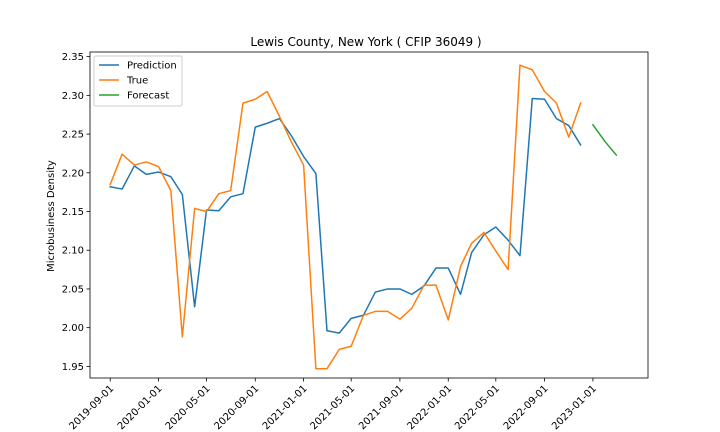 Image resolution: width=720 pixels, height=432 pixels. I want to click on y-tick-label: 2.05, so click(73, 289).